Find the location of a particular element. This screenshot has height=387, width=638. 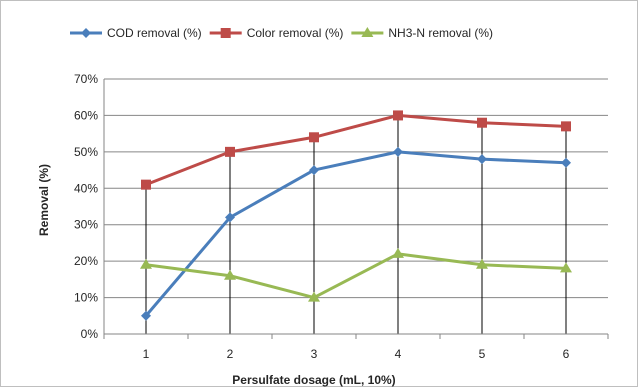

x-tick-label: 2 is located at coordinates (230, 354).